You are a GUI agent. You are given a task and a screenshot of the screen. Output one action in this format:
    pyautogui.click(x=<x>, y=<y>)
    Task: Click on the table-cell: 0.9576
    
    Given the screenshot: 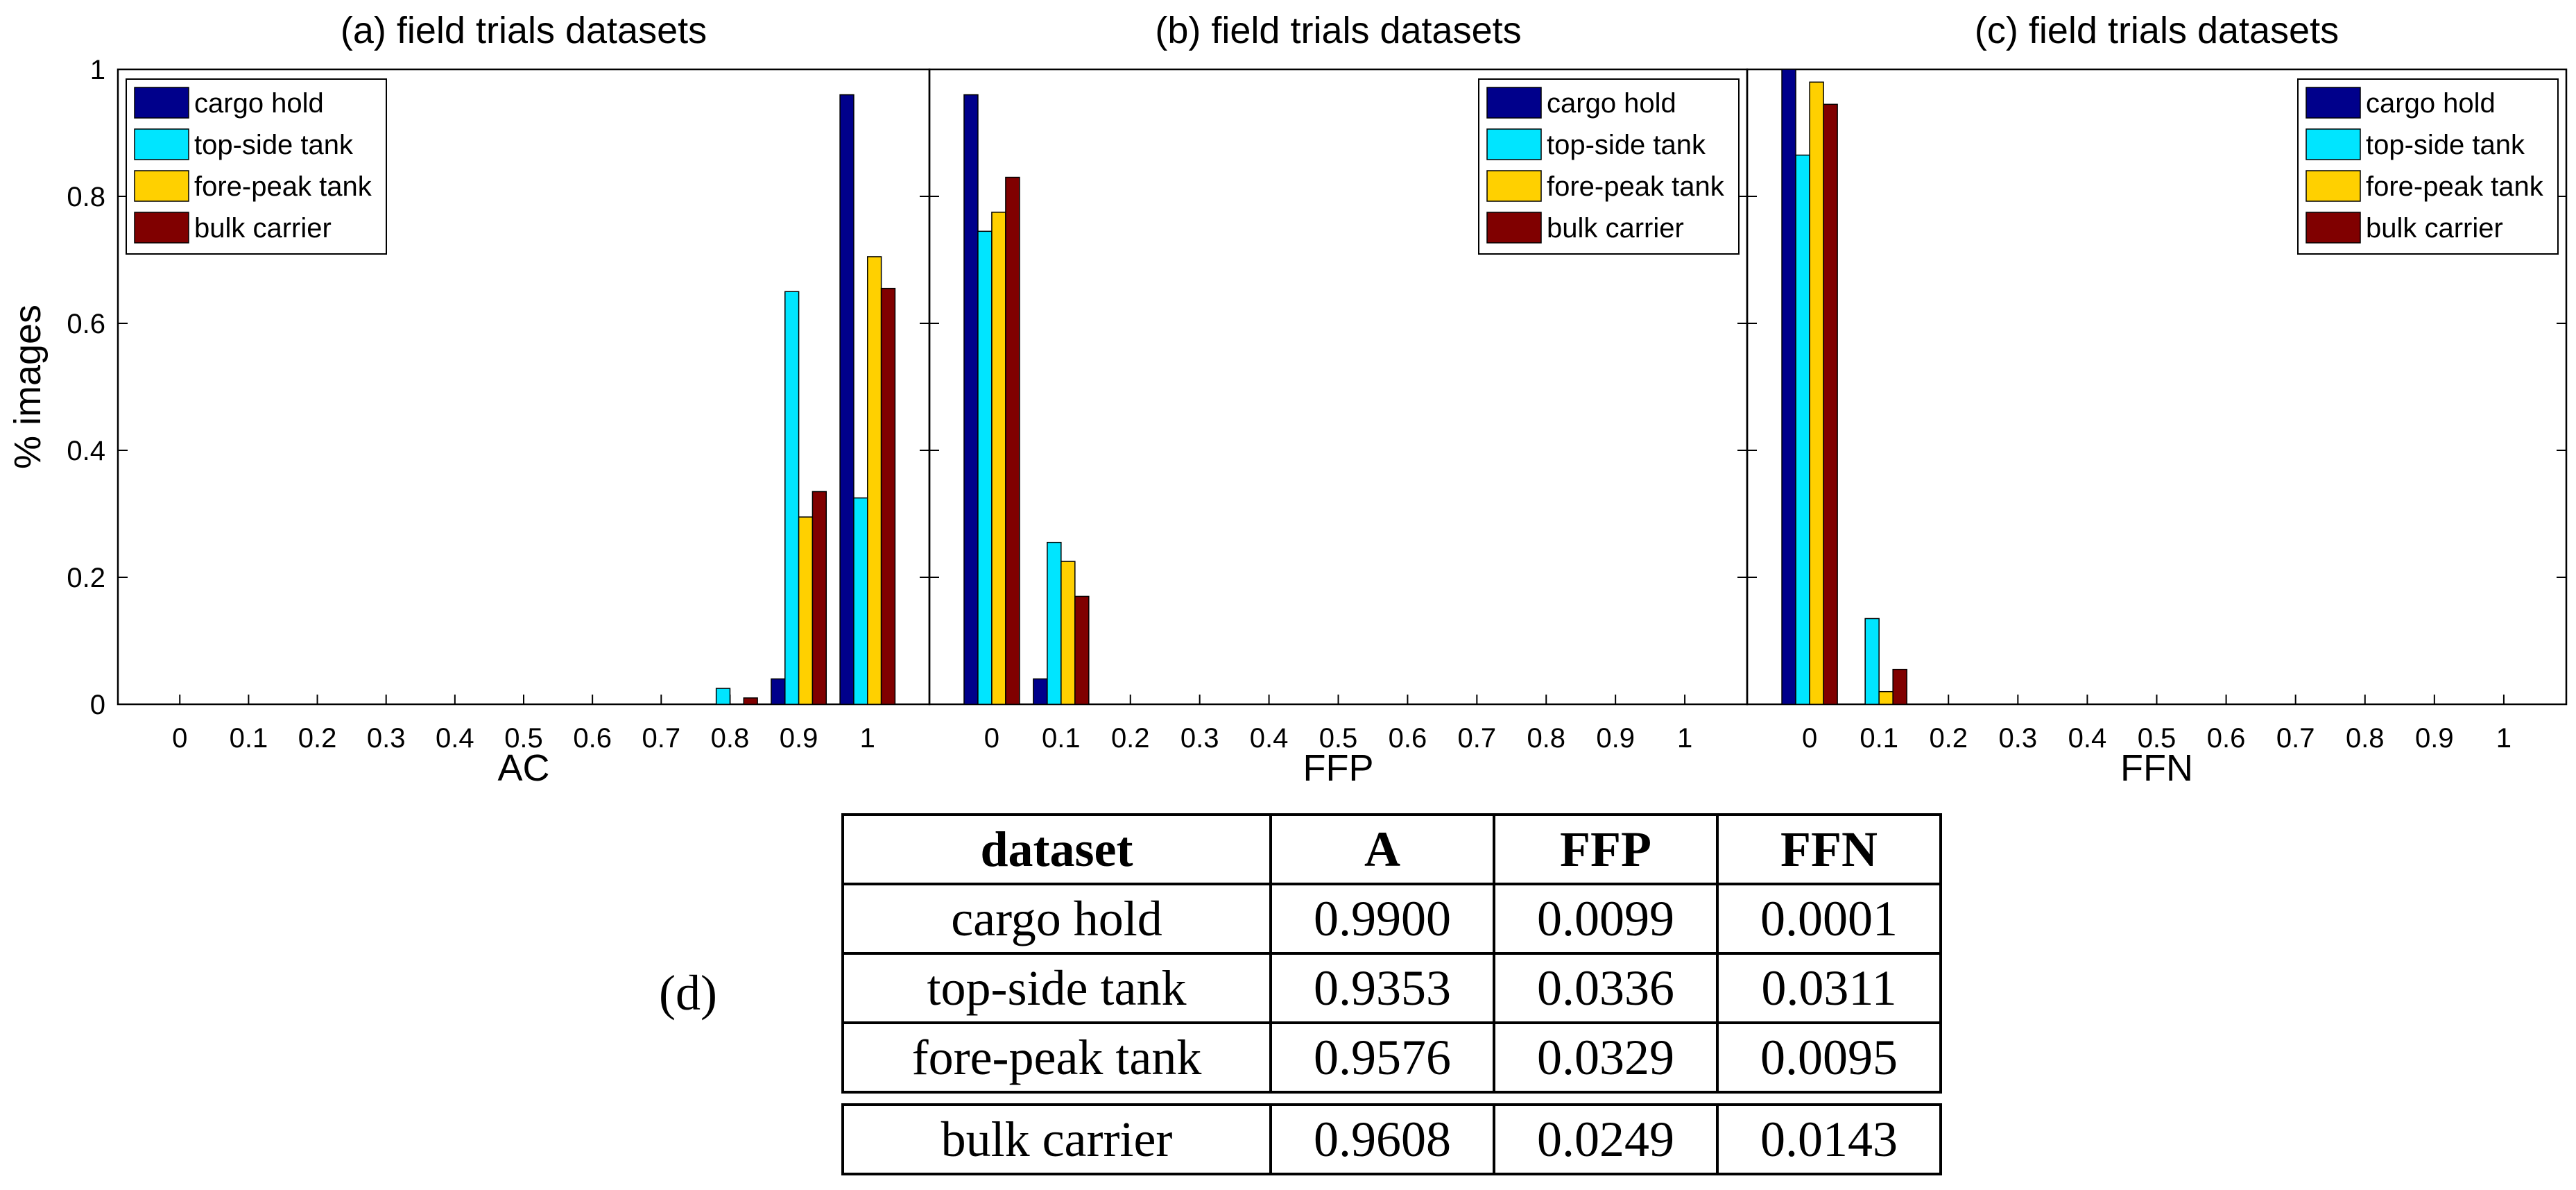 What is the action you would take?
    pyautogui.click(x=1382, y=1057)
    